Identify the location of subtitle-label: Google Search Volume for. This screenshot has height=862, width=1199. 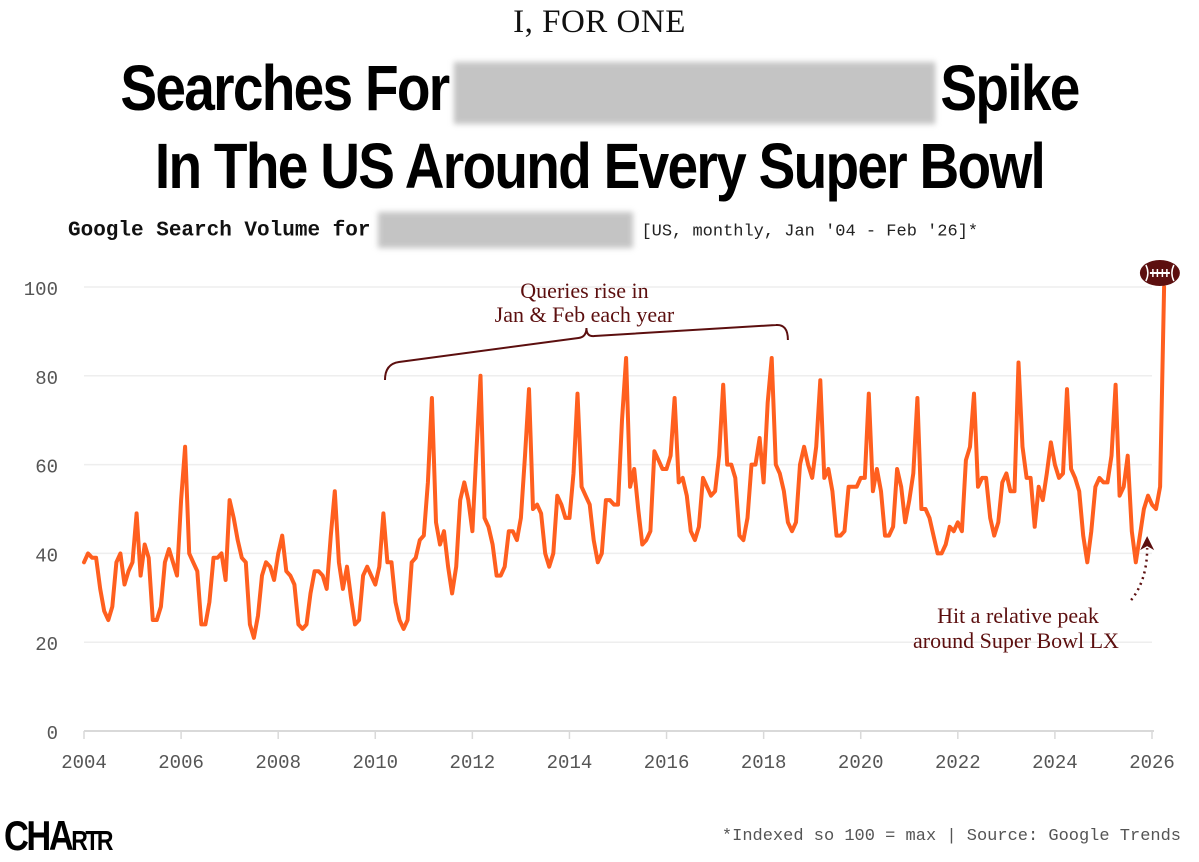
(219, 231).